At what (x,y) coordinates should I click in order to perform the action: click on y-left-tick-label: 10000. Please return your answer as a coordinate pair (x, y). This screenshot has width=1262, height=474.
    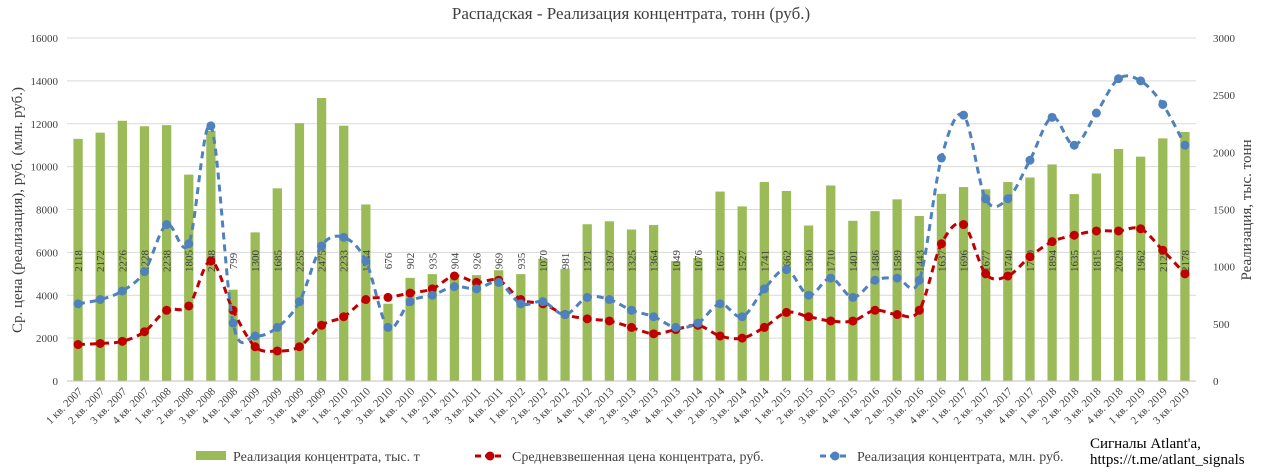
    Looking at the image, I should click on (45, 168).